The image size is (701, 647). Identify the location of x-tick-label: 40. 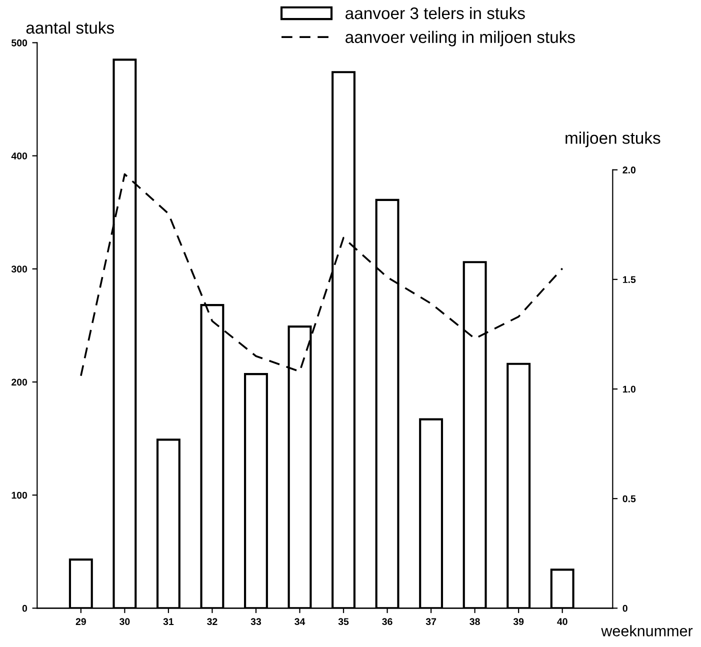
(562, 622).